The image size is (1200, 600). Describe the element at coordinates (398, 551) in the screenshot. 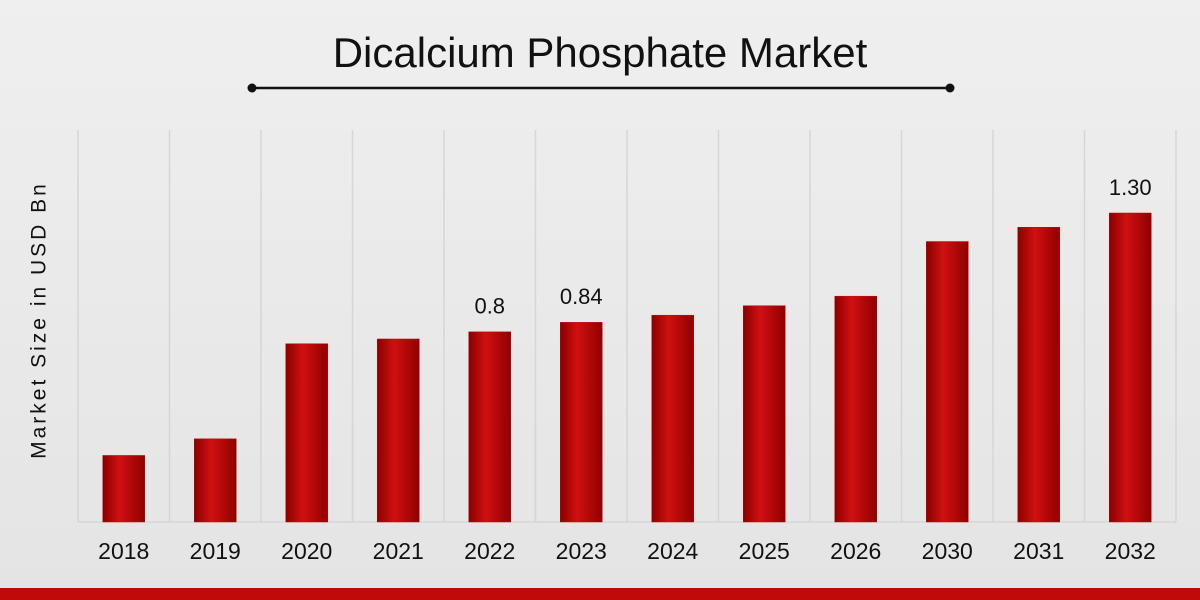

I see `x-tick-label: 2021` at that location.